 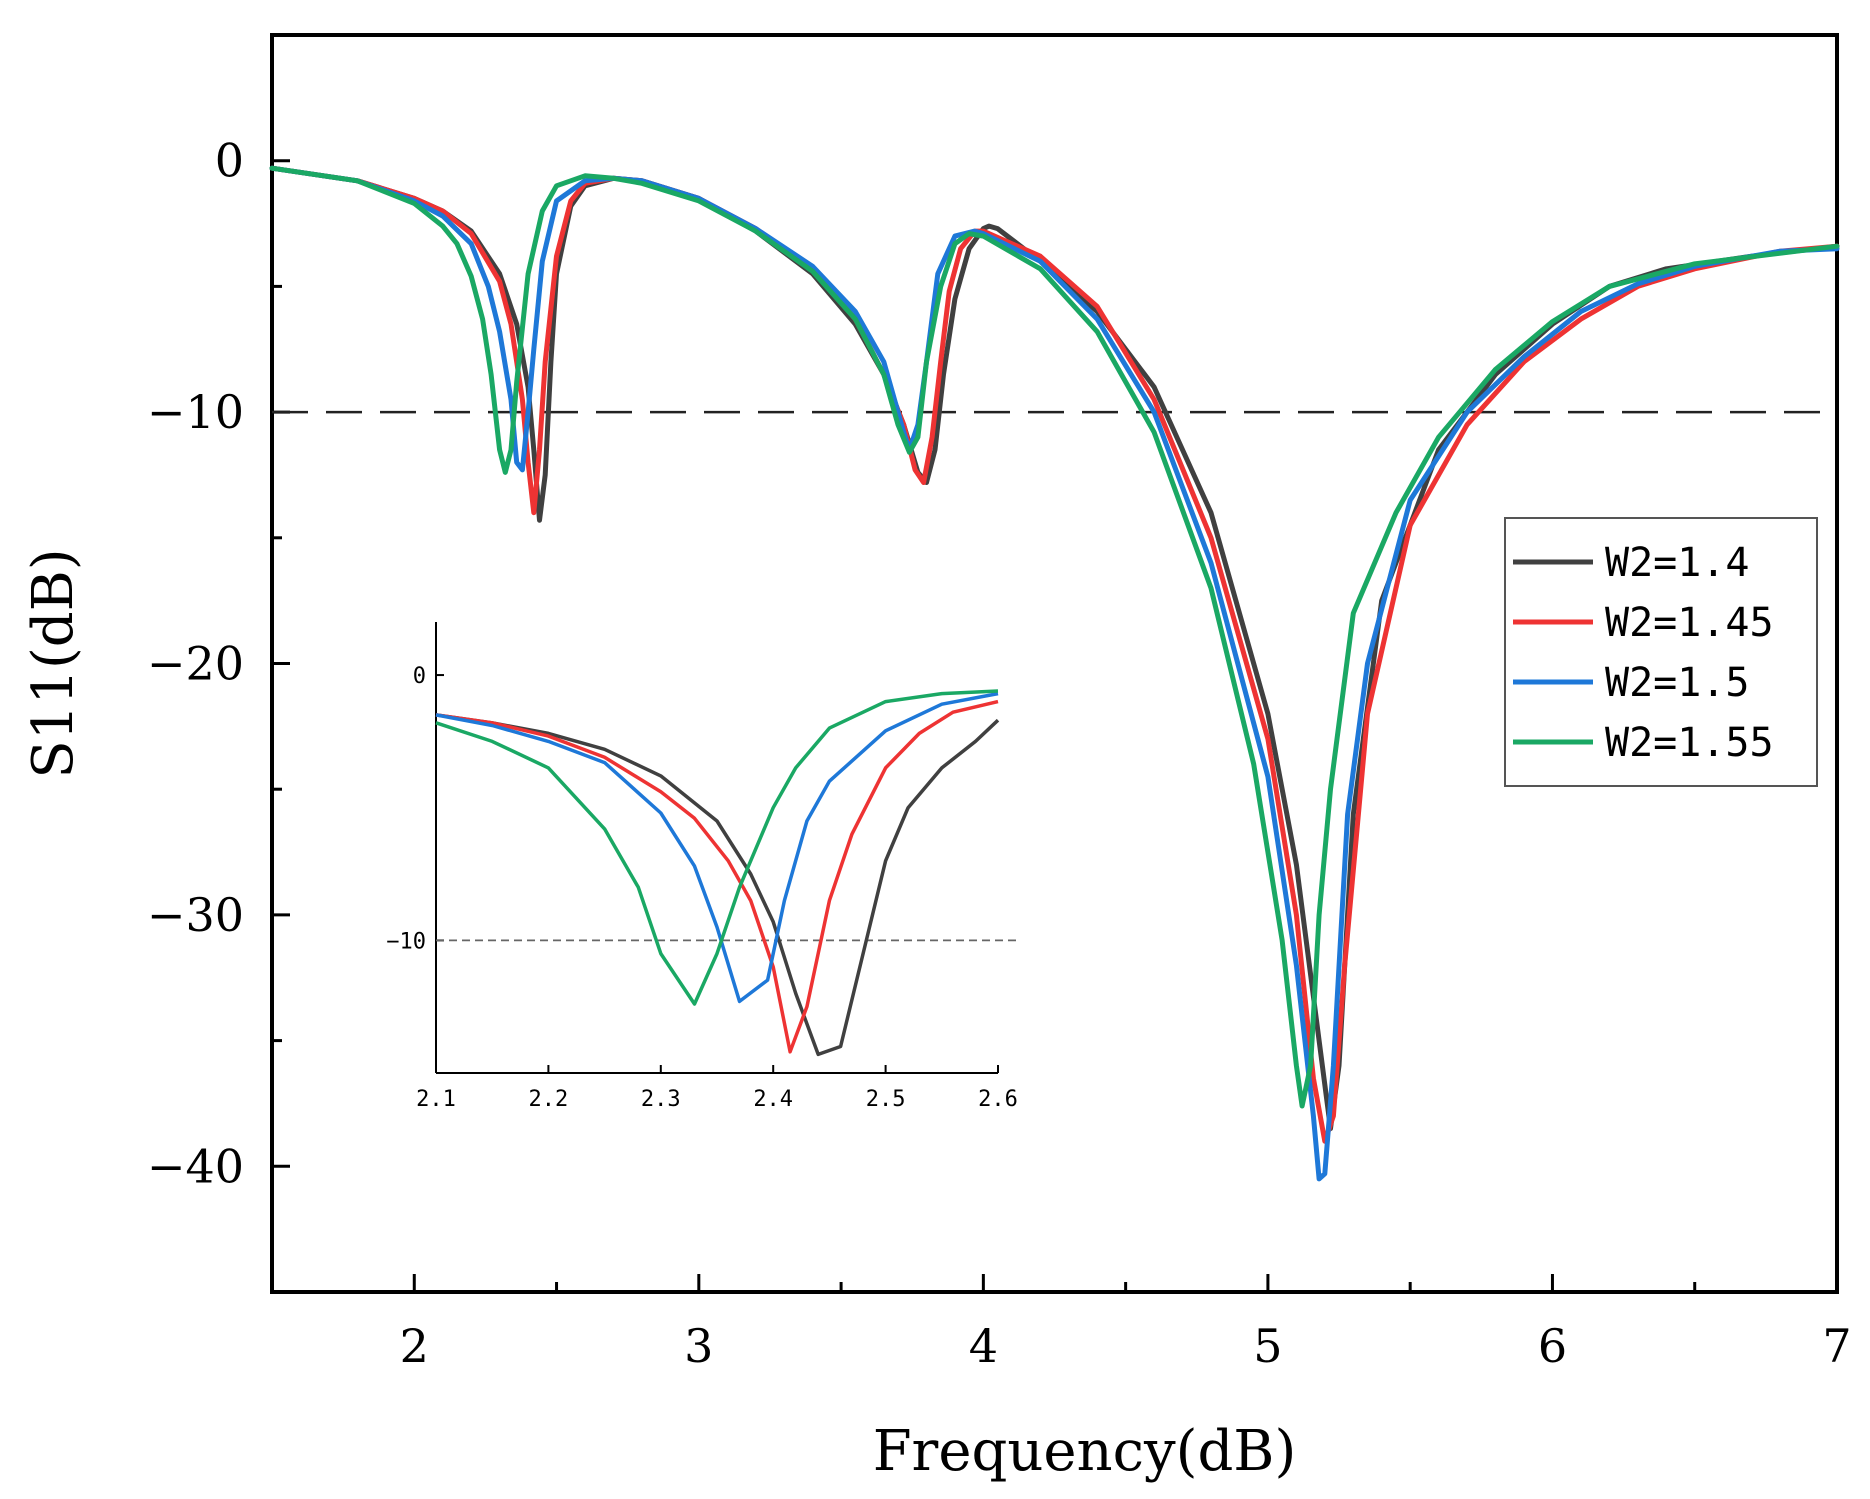 What do you see at coordinates (1267, 1346) in the screenshot?
I see `x-tick-label: 5` at bounding box center [1267, 1346].